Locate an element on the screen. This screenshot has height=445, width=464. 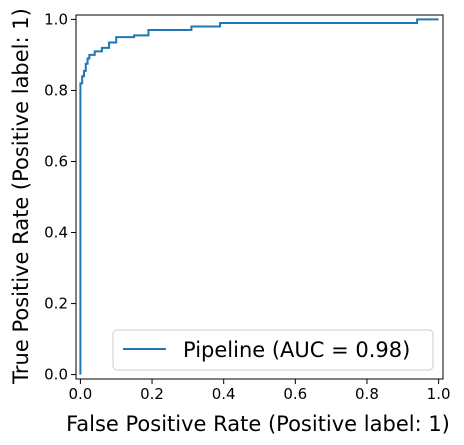
x-tick-label: 0.2 is located at coordinates (152, 394).